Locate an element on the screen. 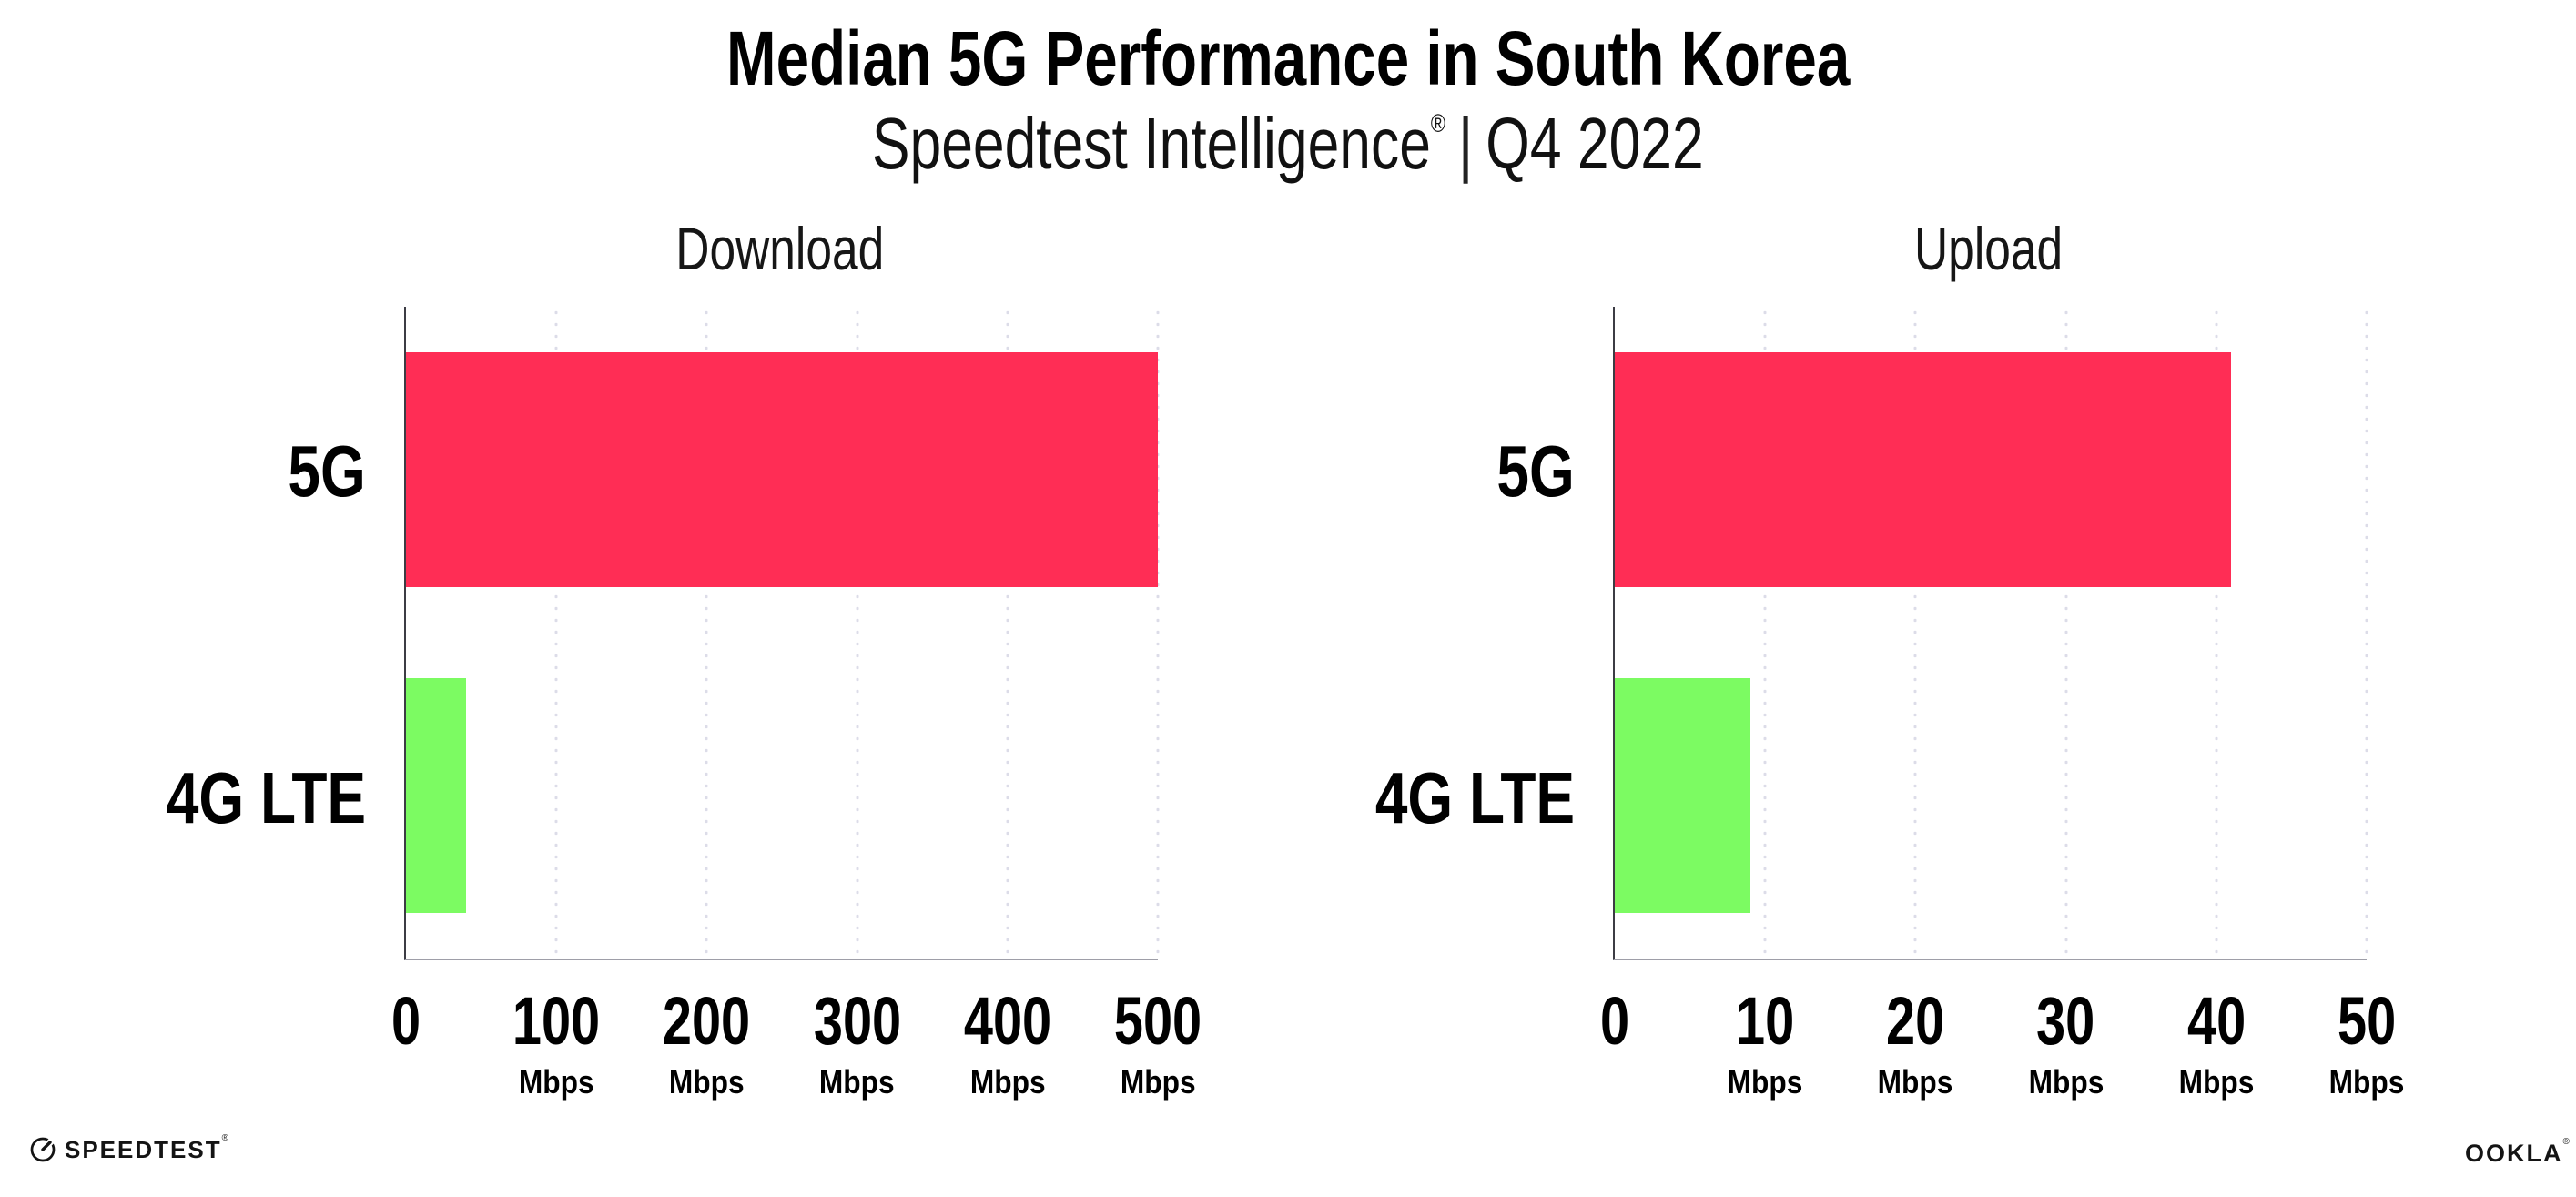 This screenshot has height=1197, width=2576. x-tick-value: 200 is located at coordinates (707, 1021).